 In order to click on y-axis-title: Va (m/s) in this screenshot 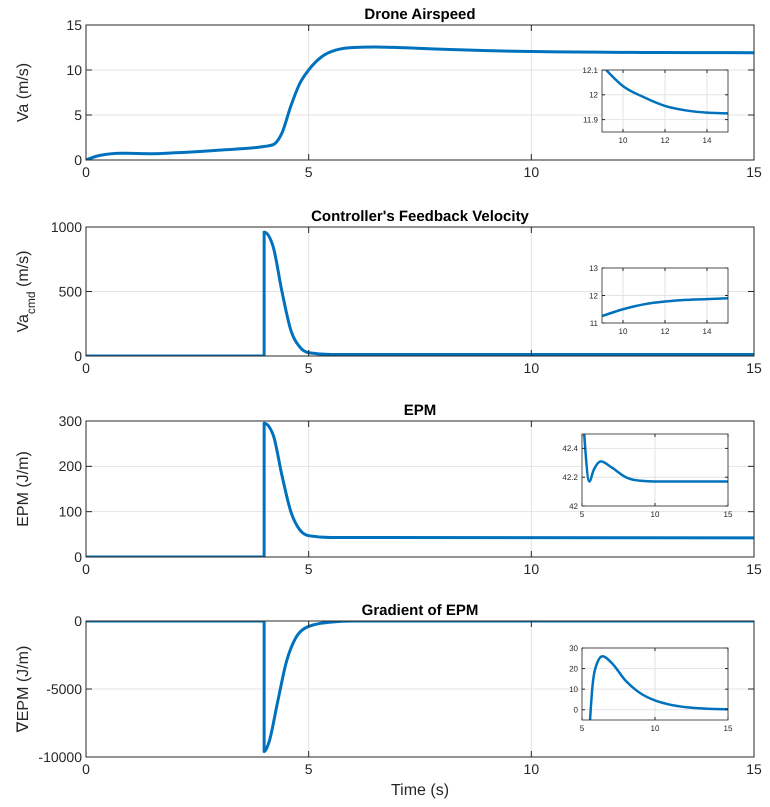, I will do `click(23, 92)`.